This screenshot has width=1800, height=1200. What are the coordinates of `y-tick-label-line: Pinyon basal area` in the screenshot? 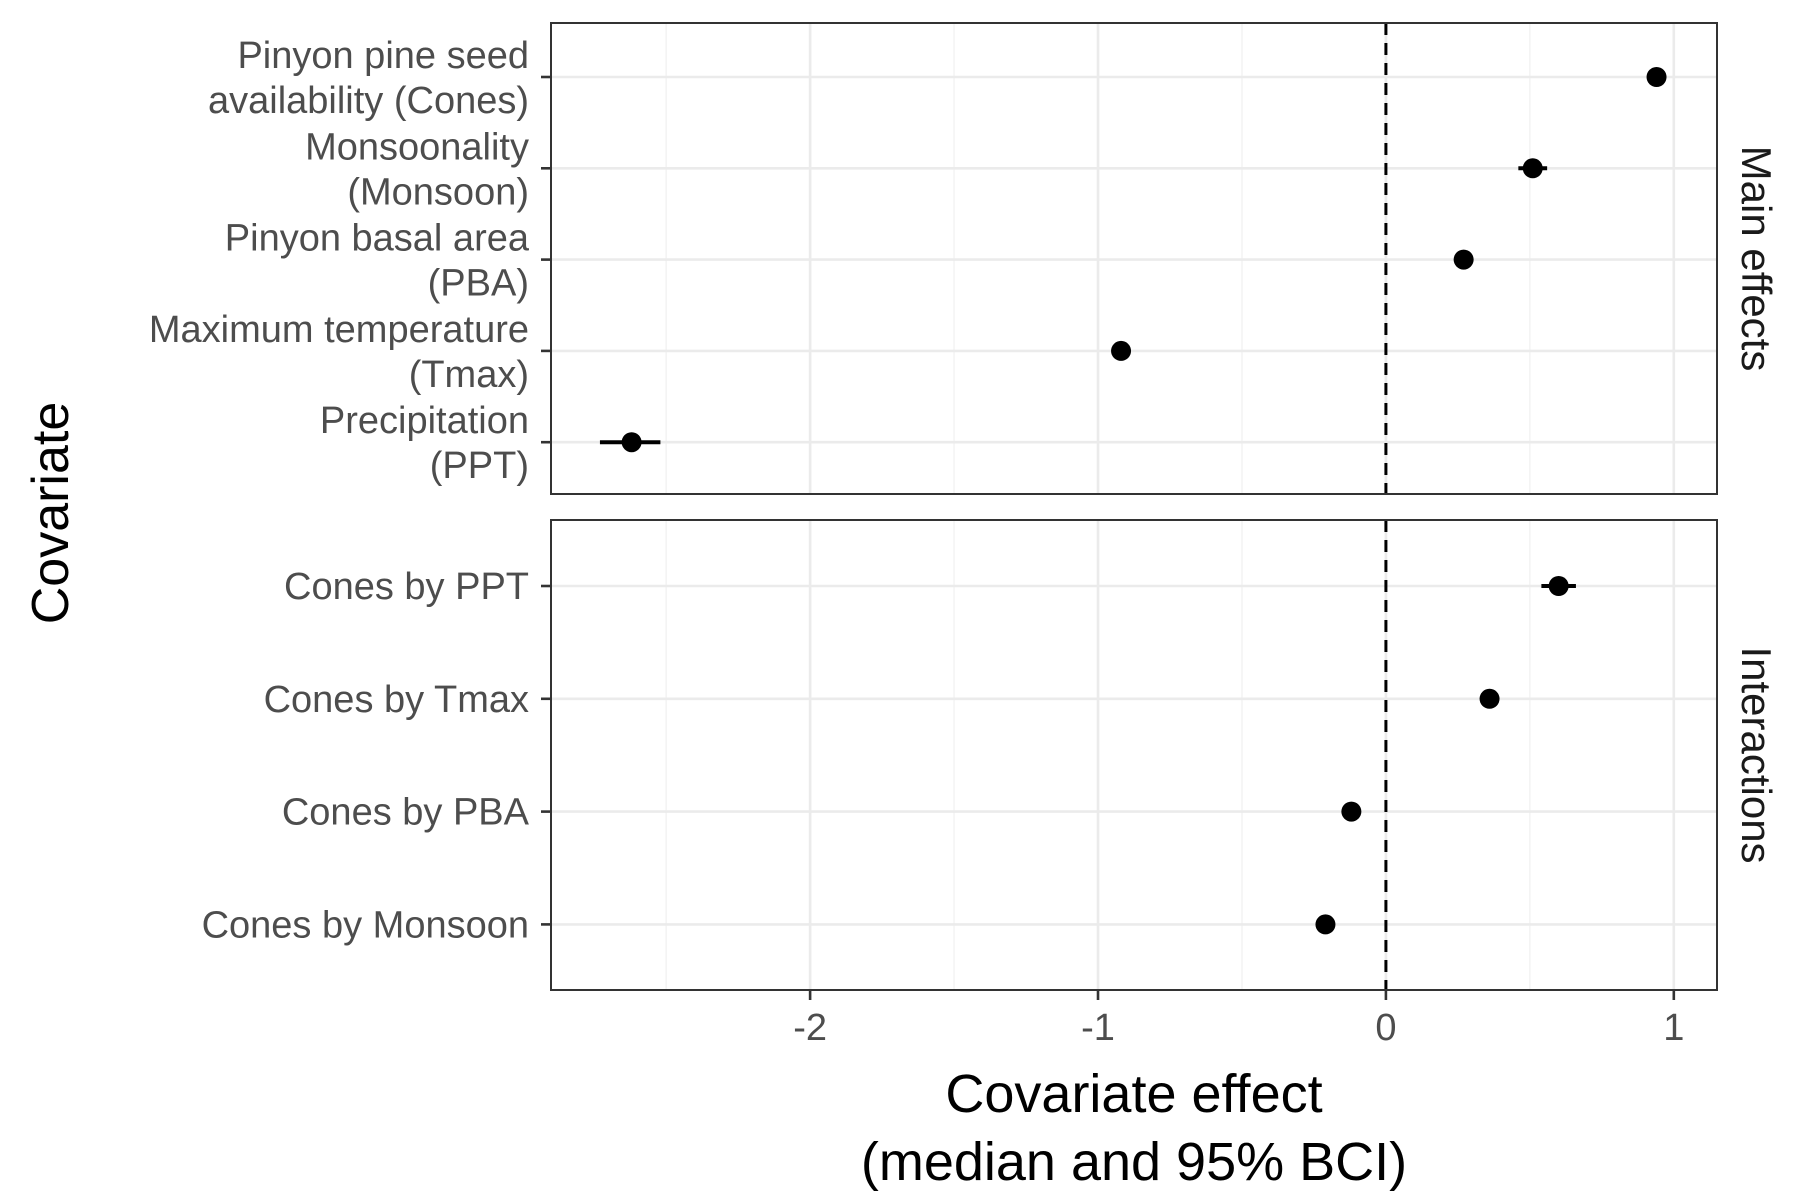 It's located at (377, 239).